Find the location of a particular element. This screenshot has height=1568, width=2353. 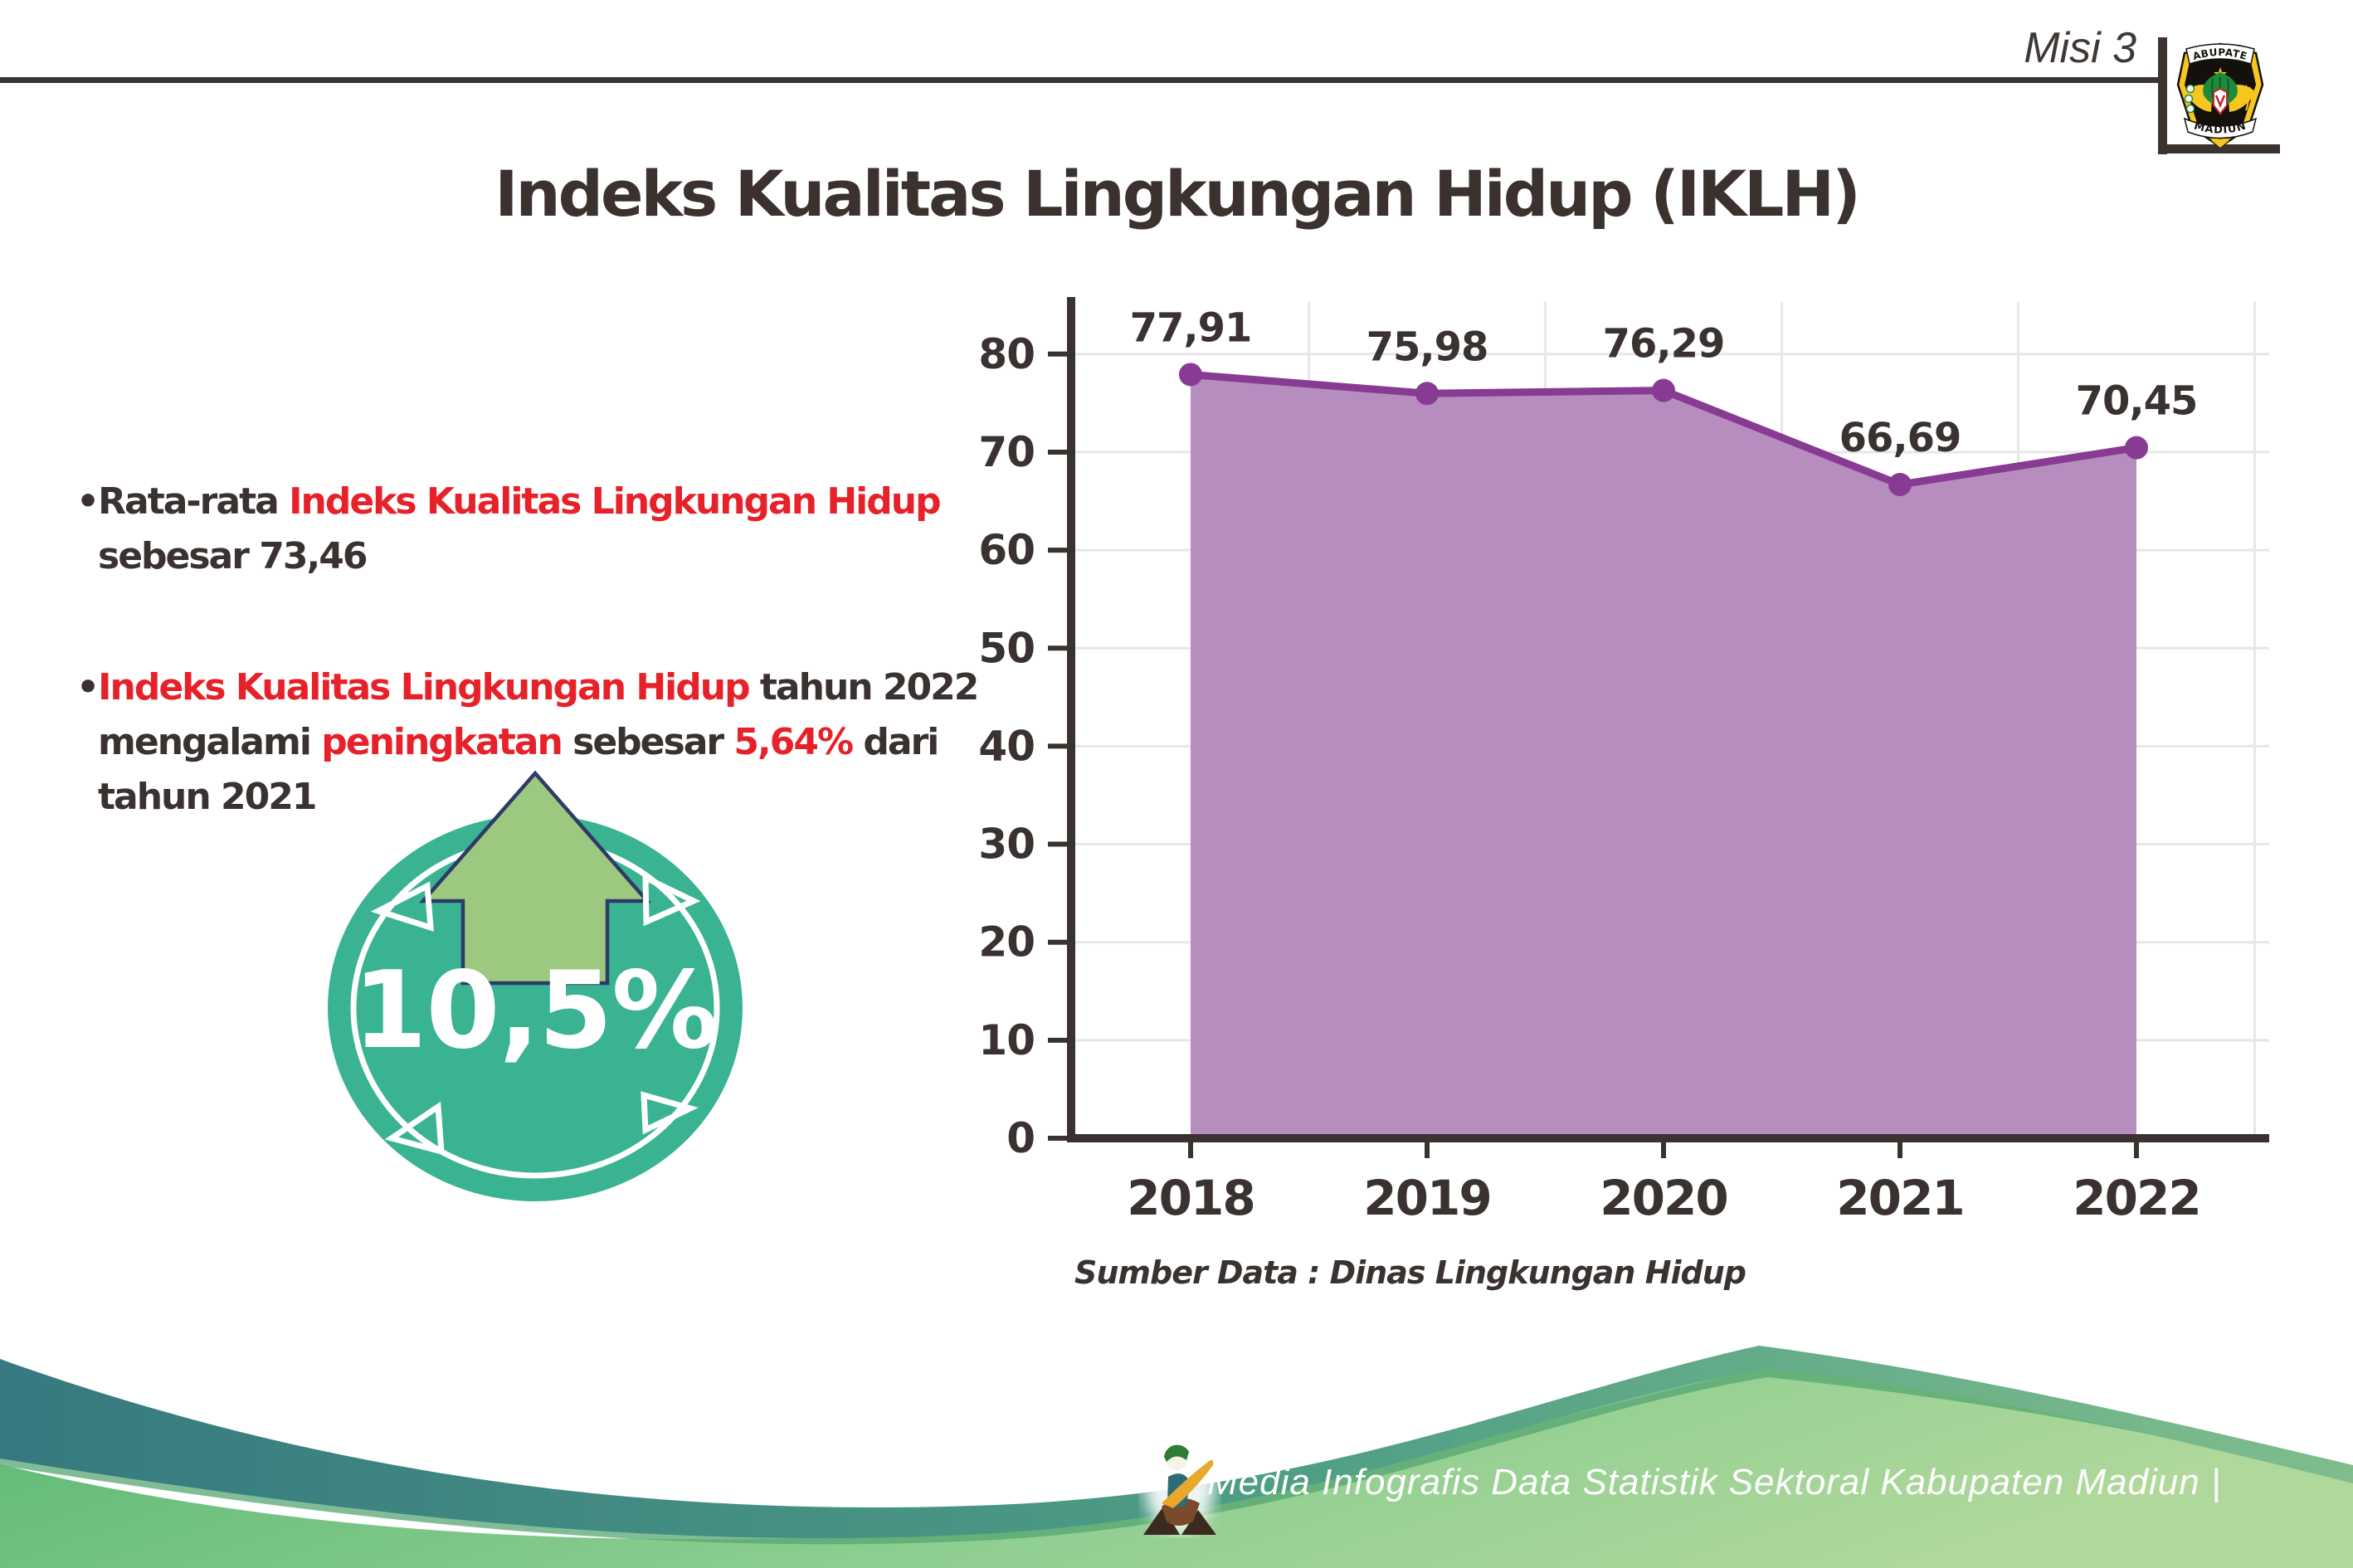

logo-ribbon-bottom is located at coordinates (2220, 128).